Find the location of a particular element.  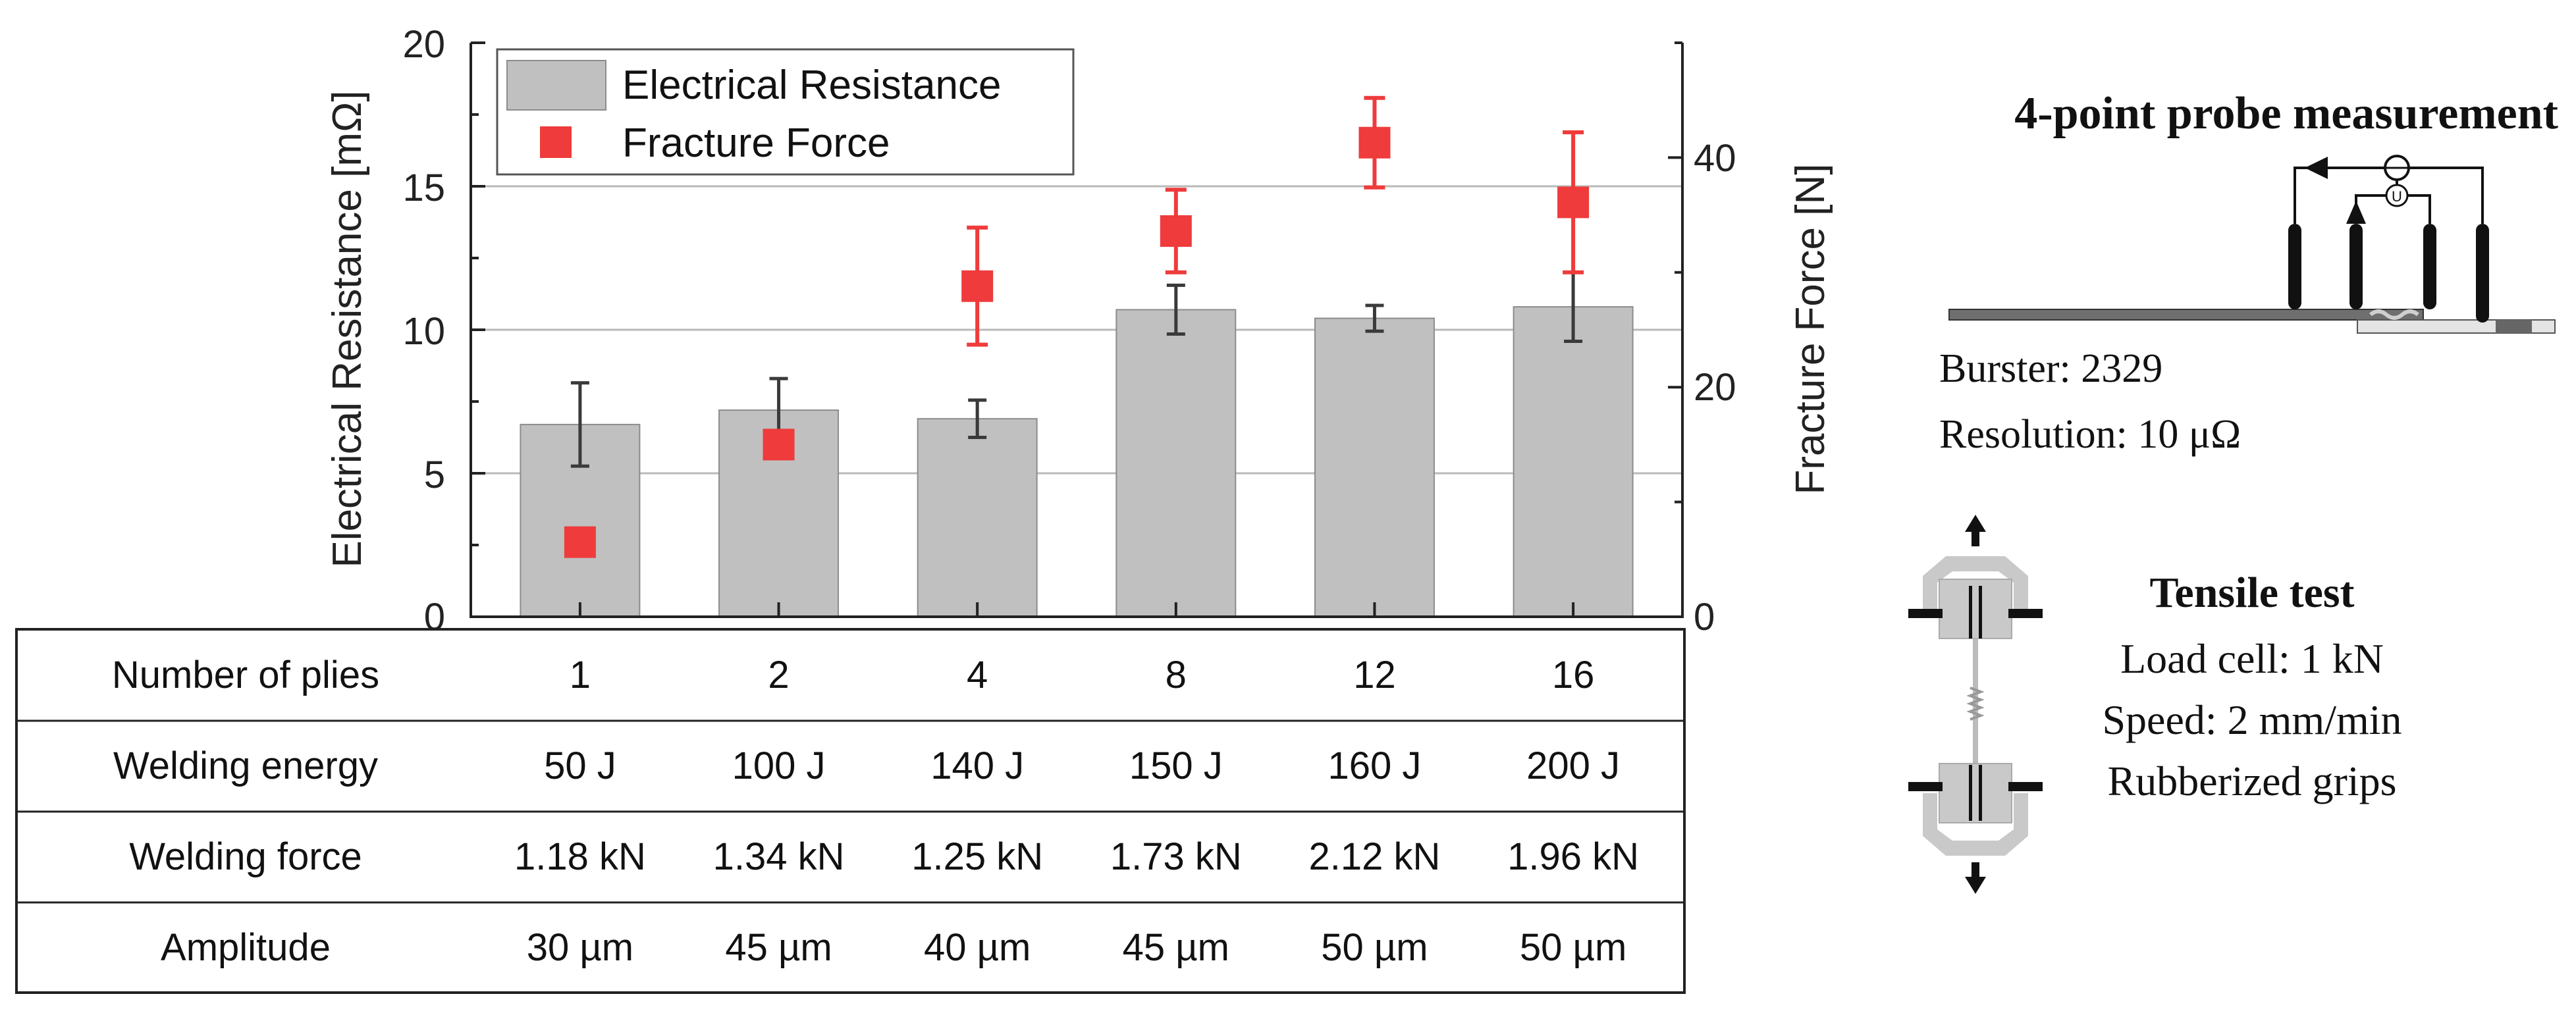

upper-grip-jaw-right is located at coordinates (2026, 613).